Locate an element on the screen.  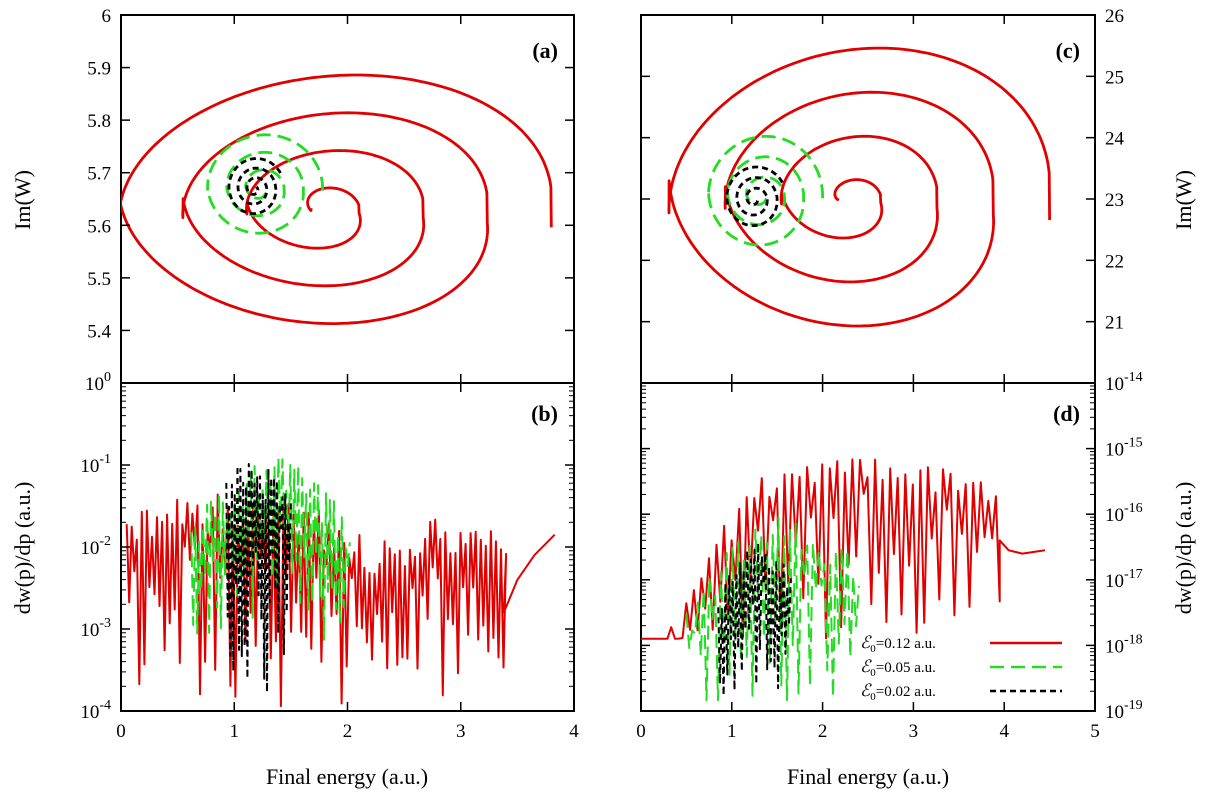
ytick-label: 22 is located at coordinates (1114, 261).